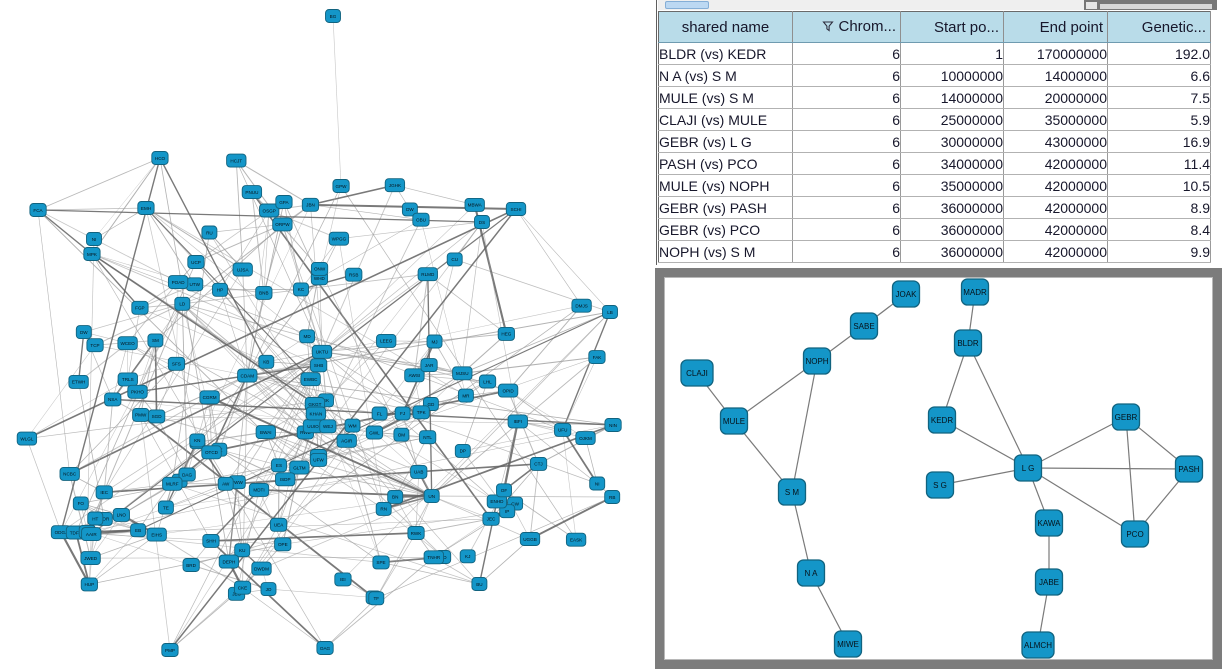  I want to click on overview-network-node: FL, so click(379, 413).